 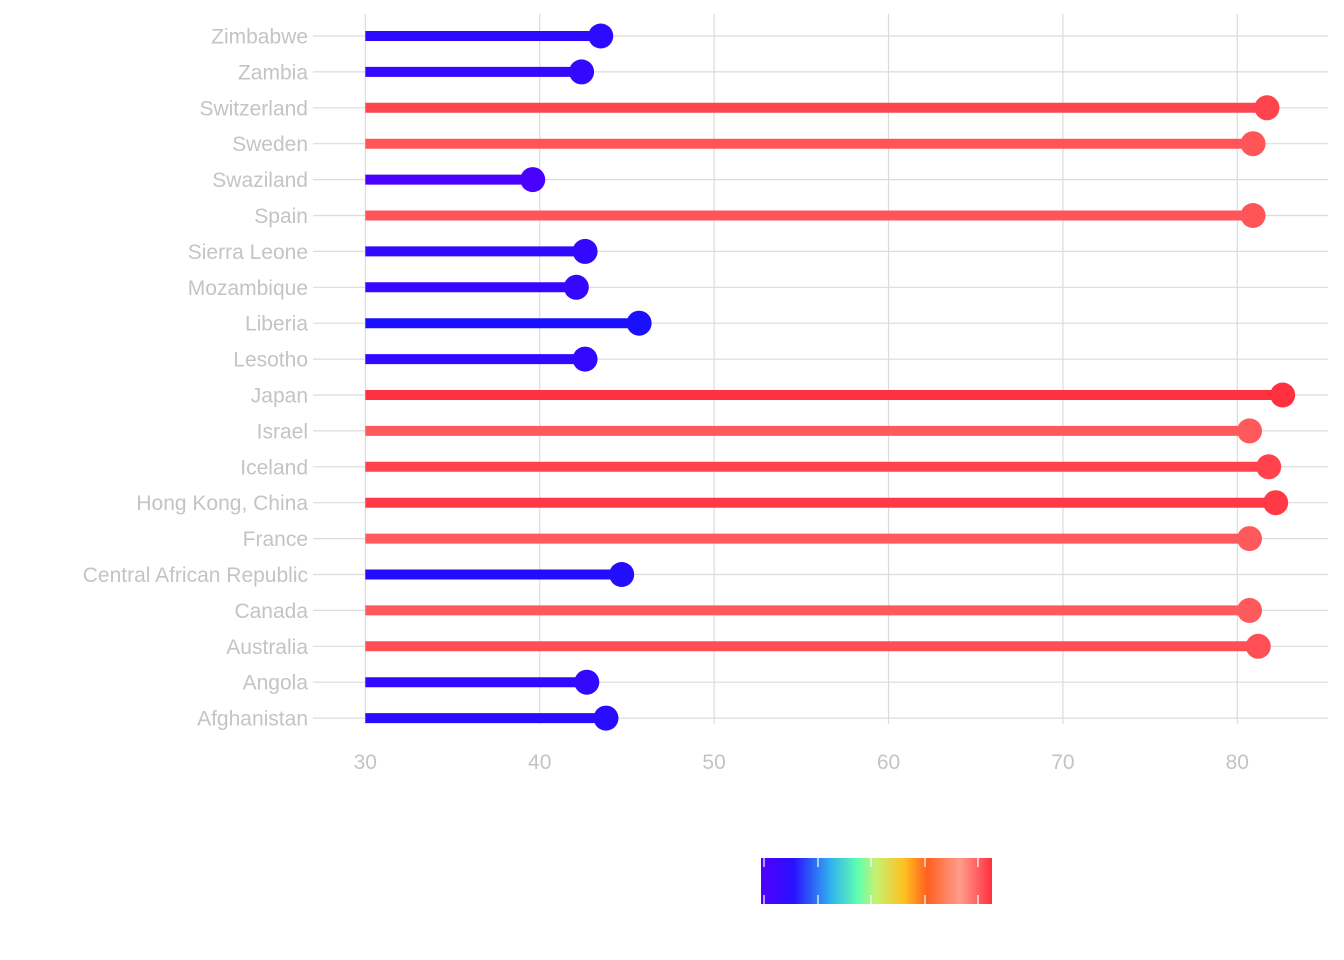 I want to click on category-label: Swaziland, so click(x=260, y=180).